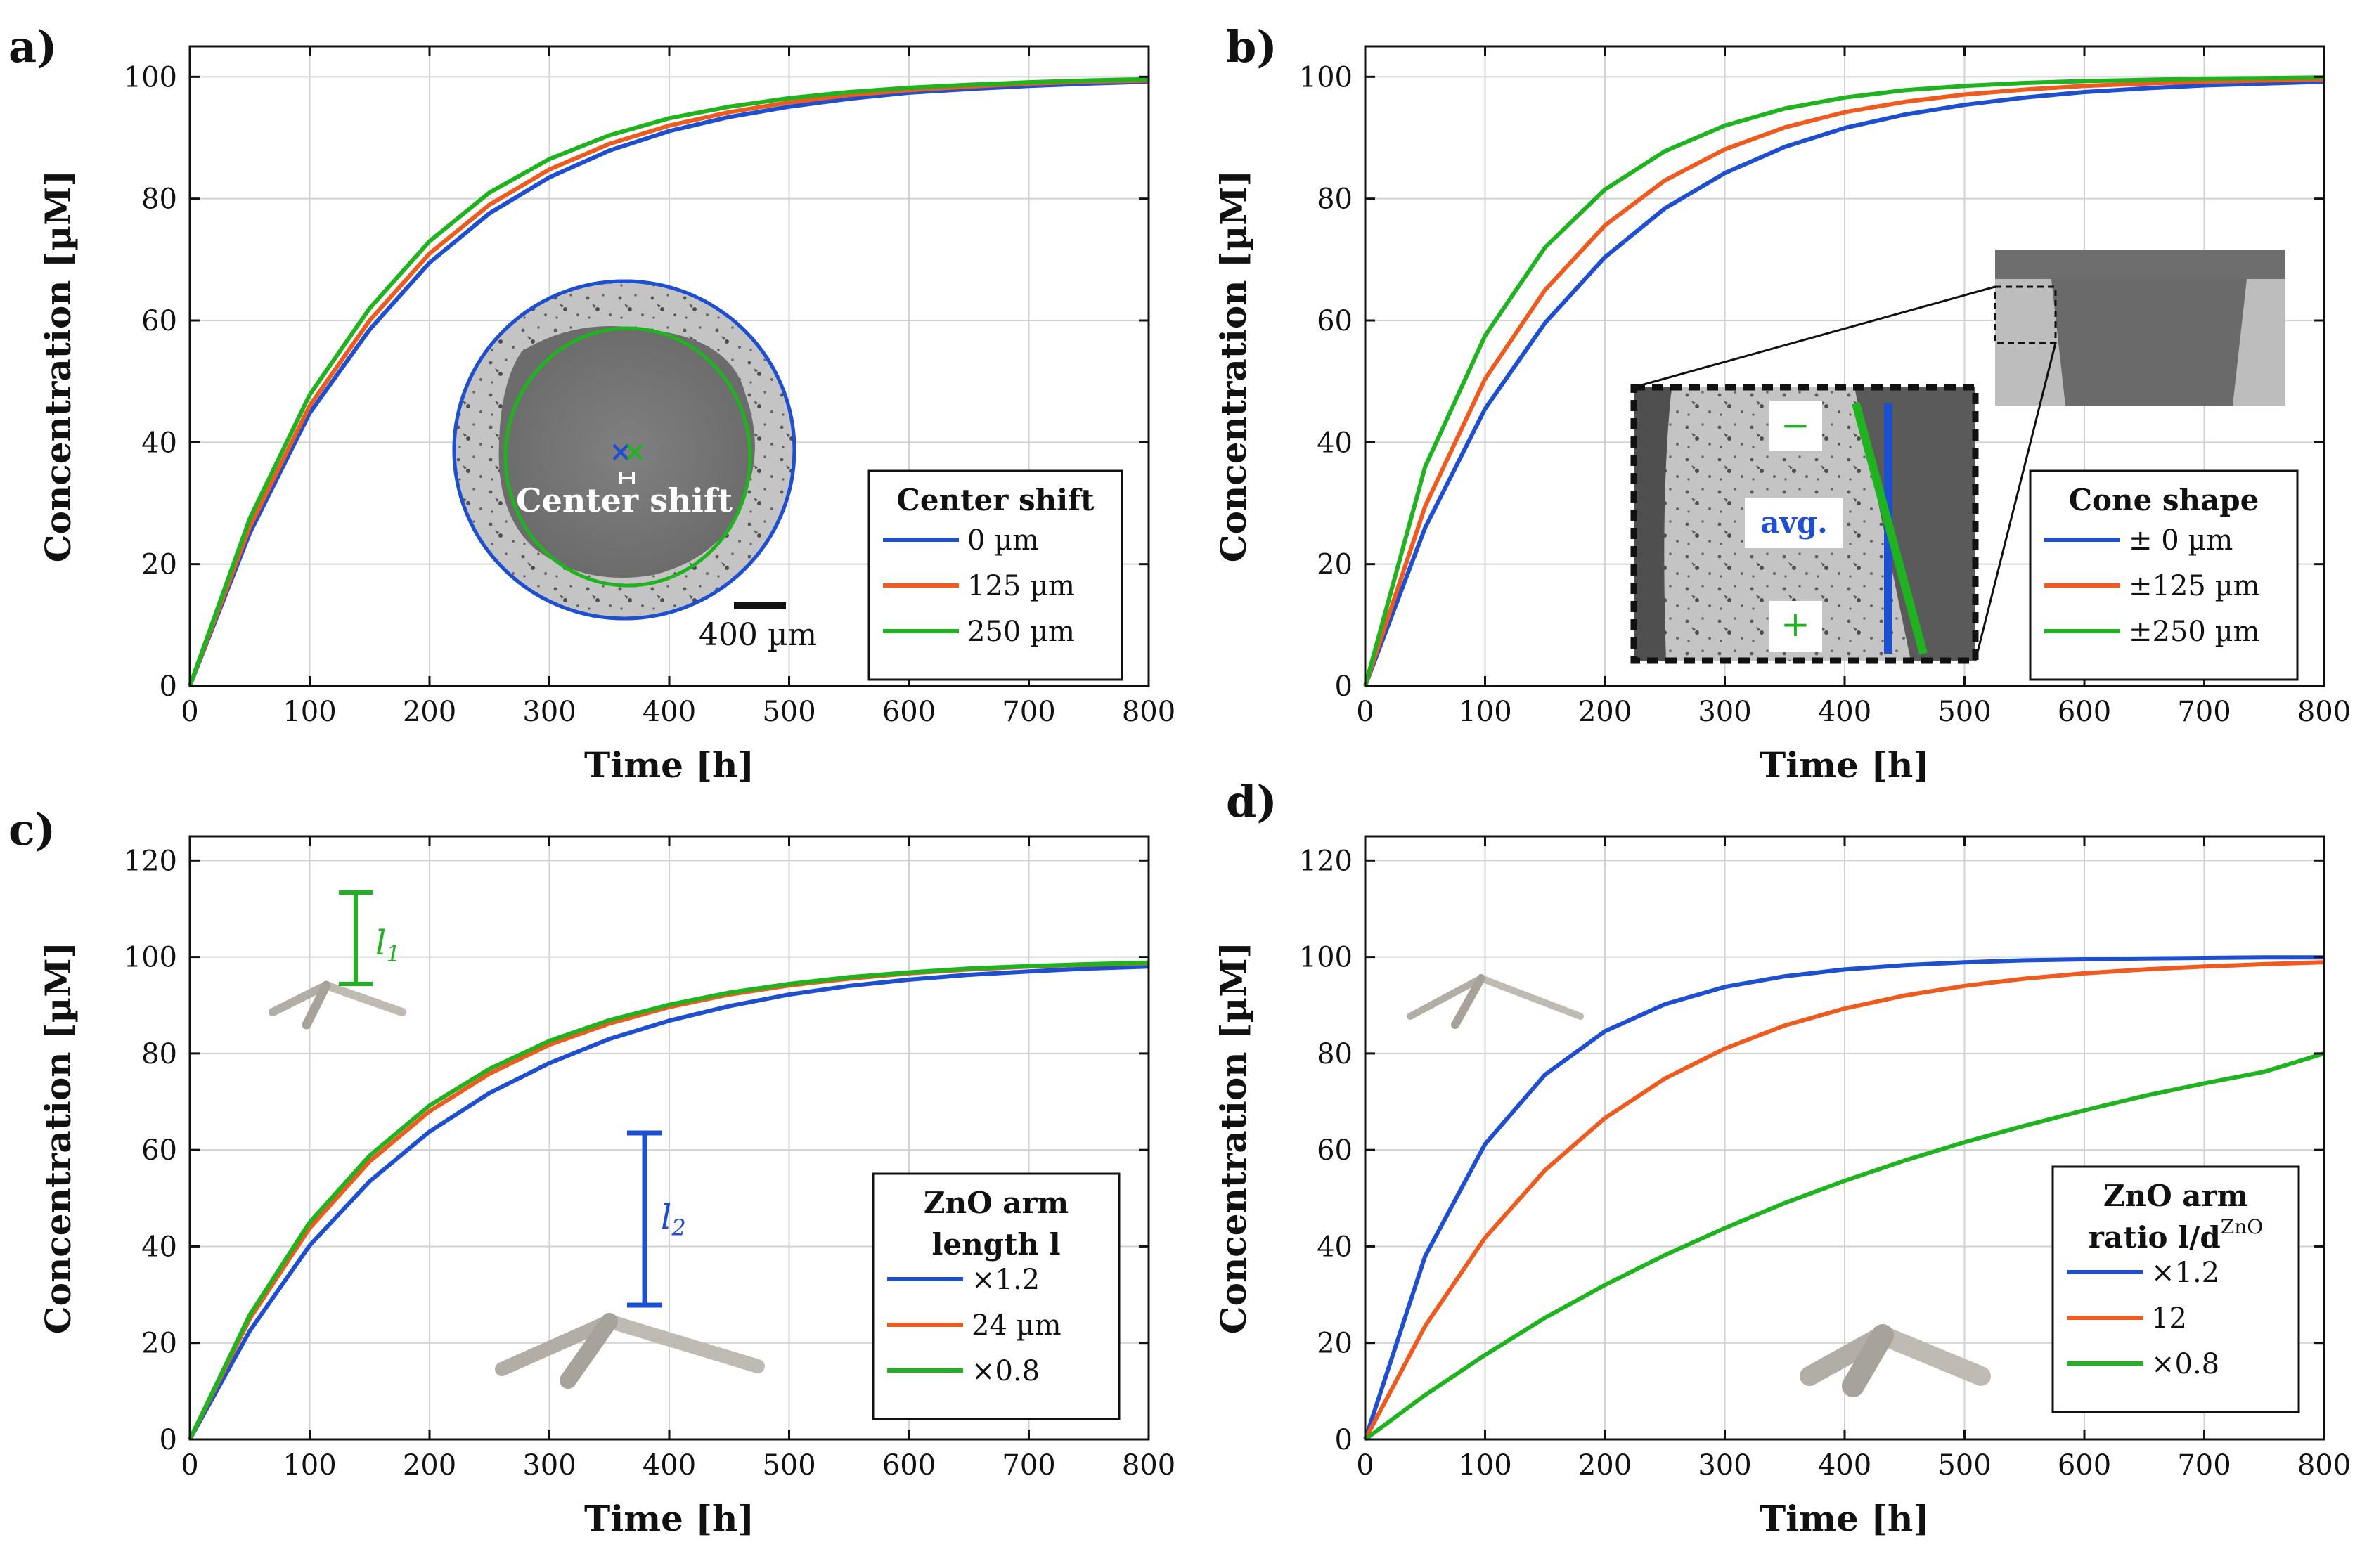  I want to click on stubby-tetrapod-illustration, so click(1895, 1305).